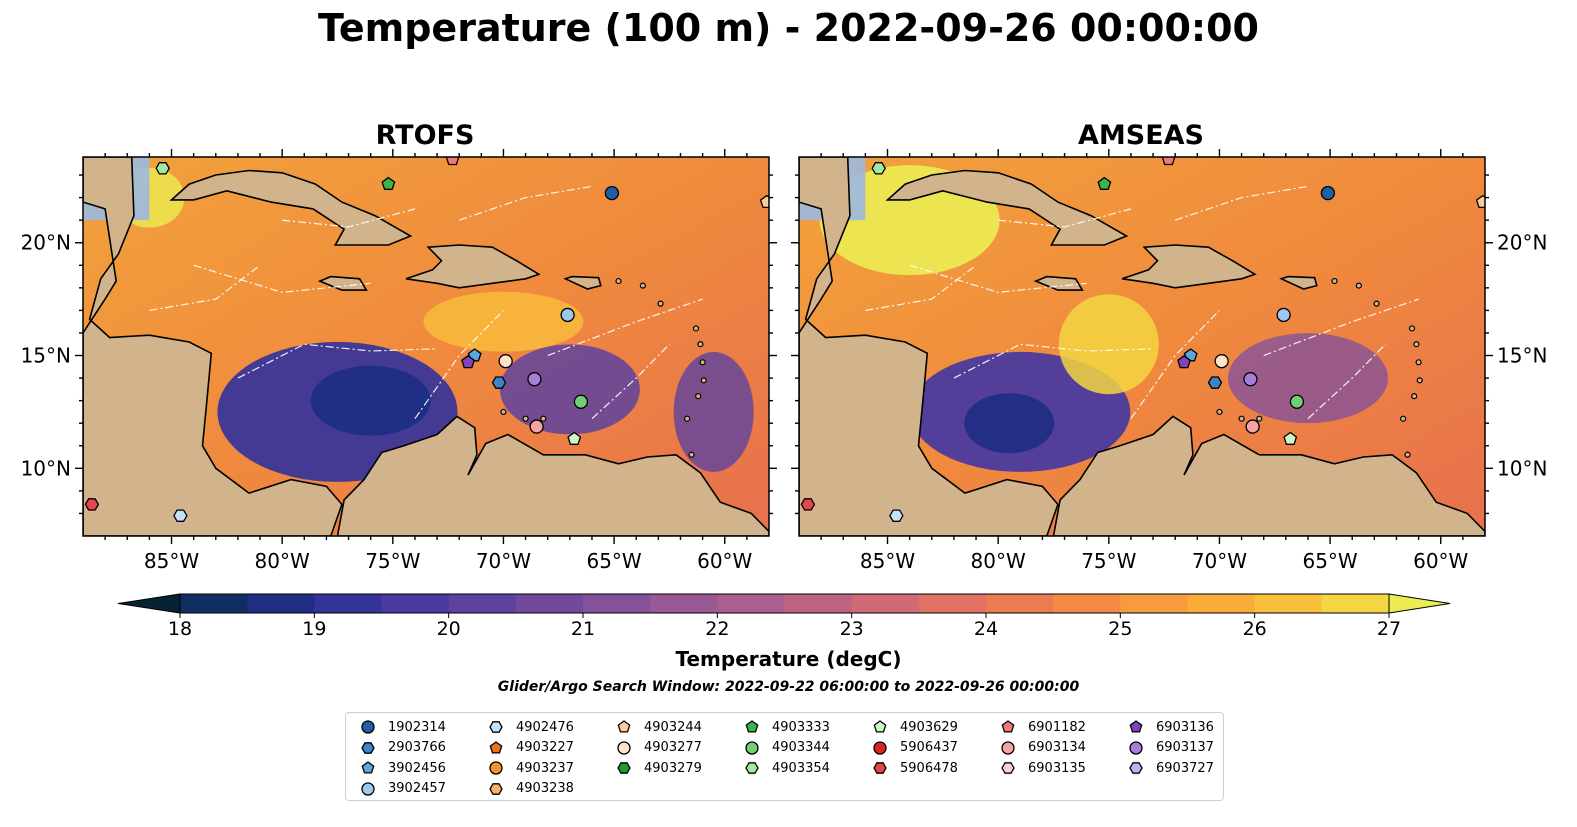  What do you see at coordinates (986, 629) in the screenshot?
I see `colorbar-tick-label: 24` at bounding box center [986, 629].